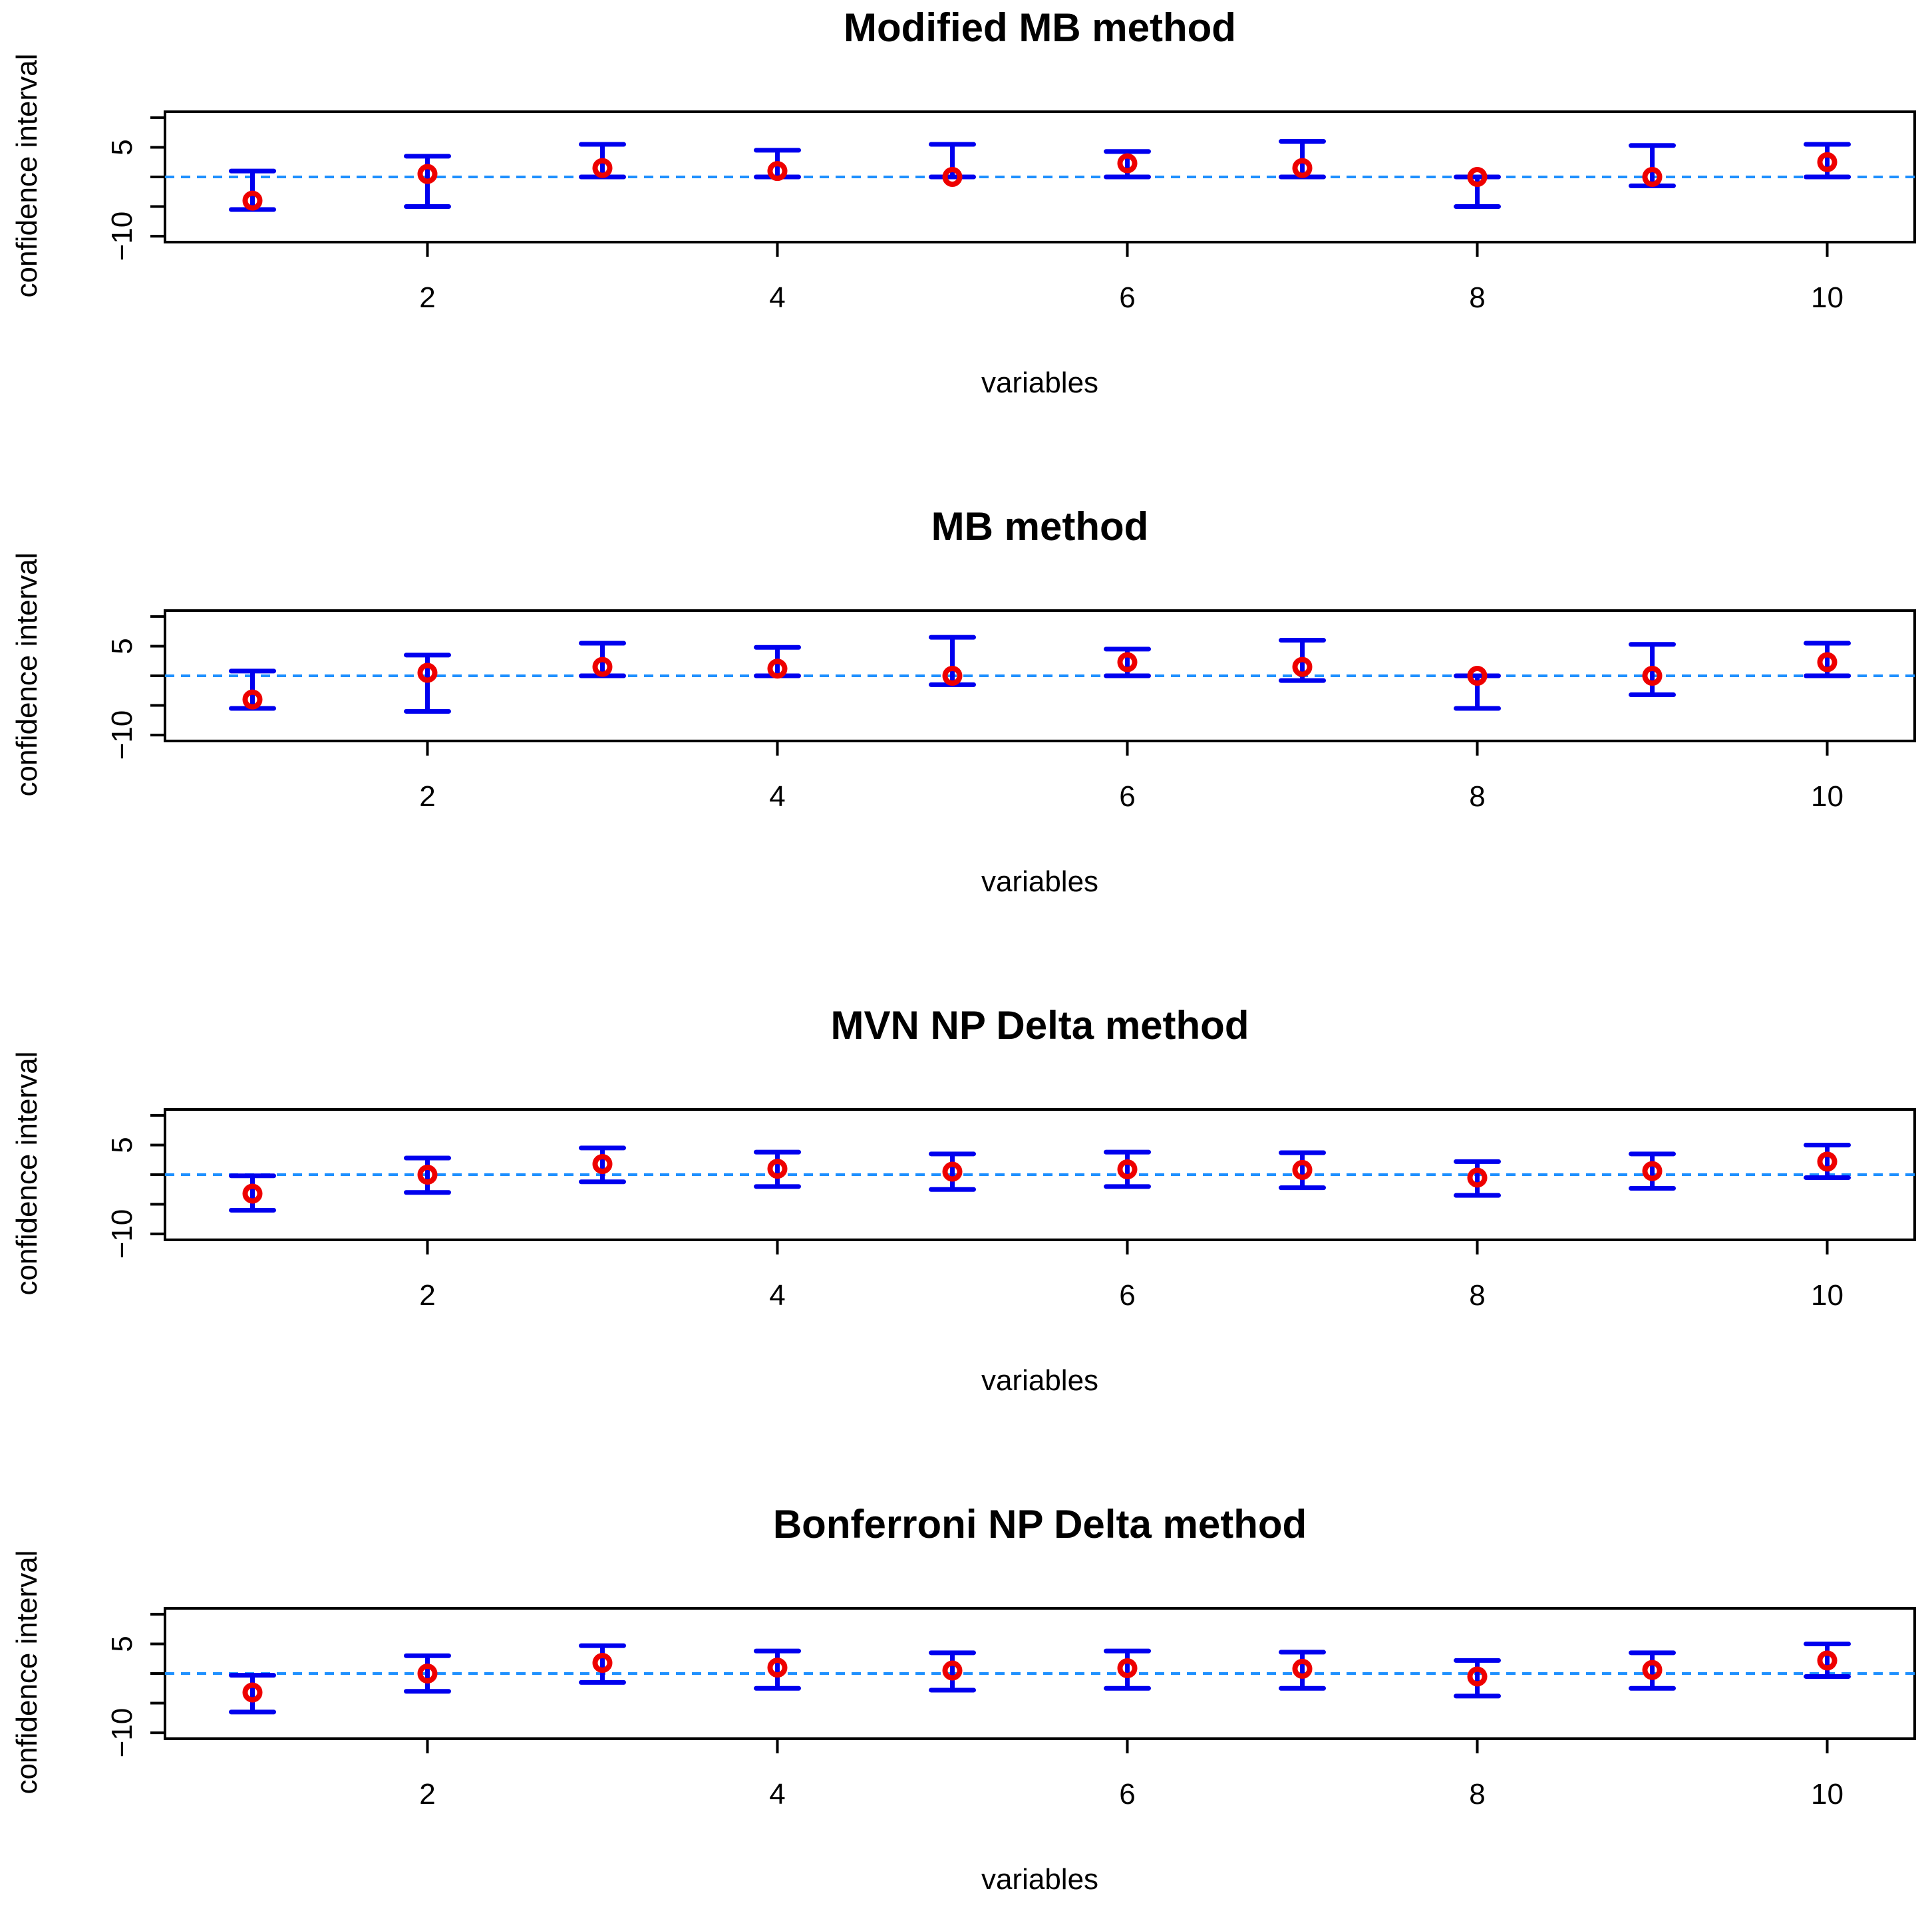 The image size is (1932, 1905). Describe the element at coordinates (1040, 27) in the screenshot. I see `chart-title: Modified MB method` at that location.